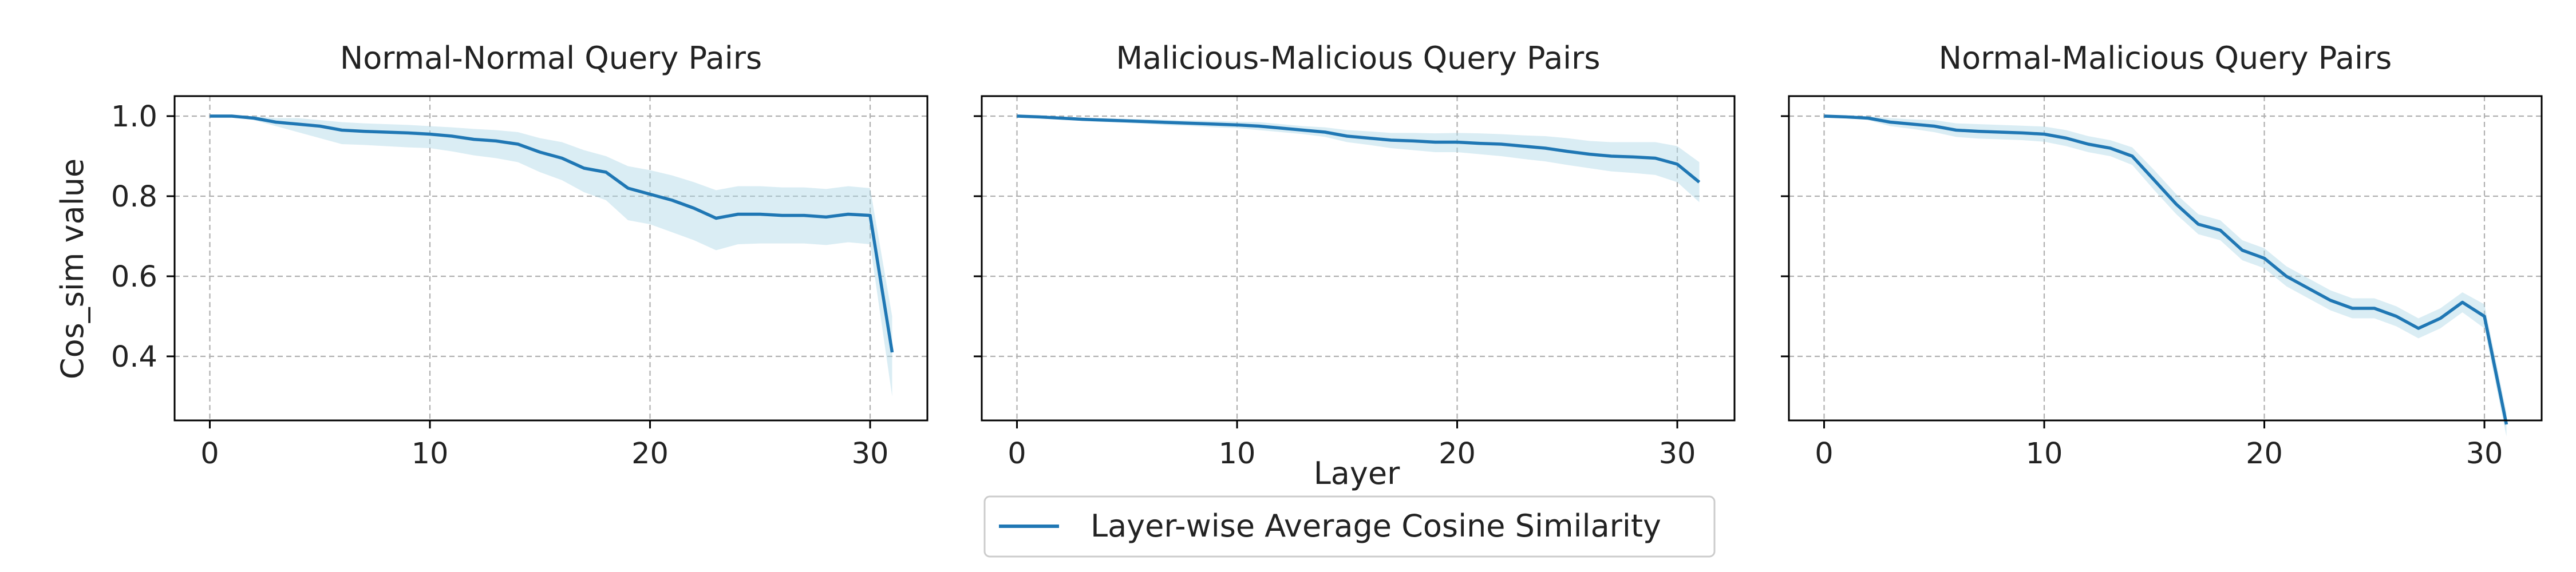 Image resolution: width=2576 pixels, height=572 pixels. I want to click on legend-frame, so click(1349, 526).